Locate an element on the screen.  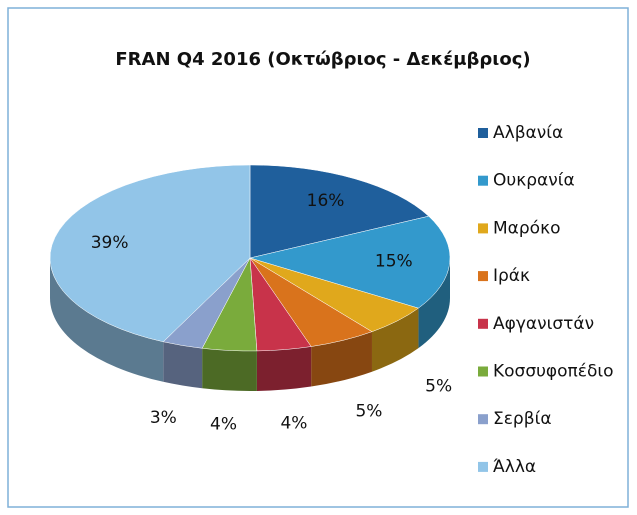
legend-label: Μαρόκο is located at coordinates (527, 228).